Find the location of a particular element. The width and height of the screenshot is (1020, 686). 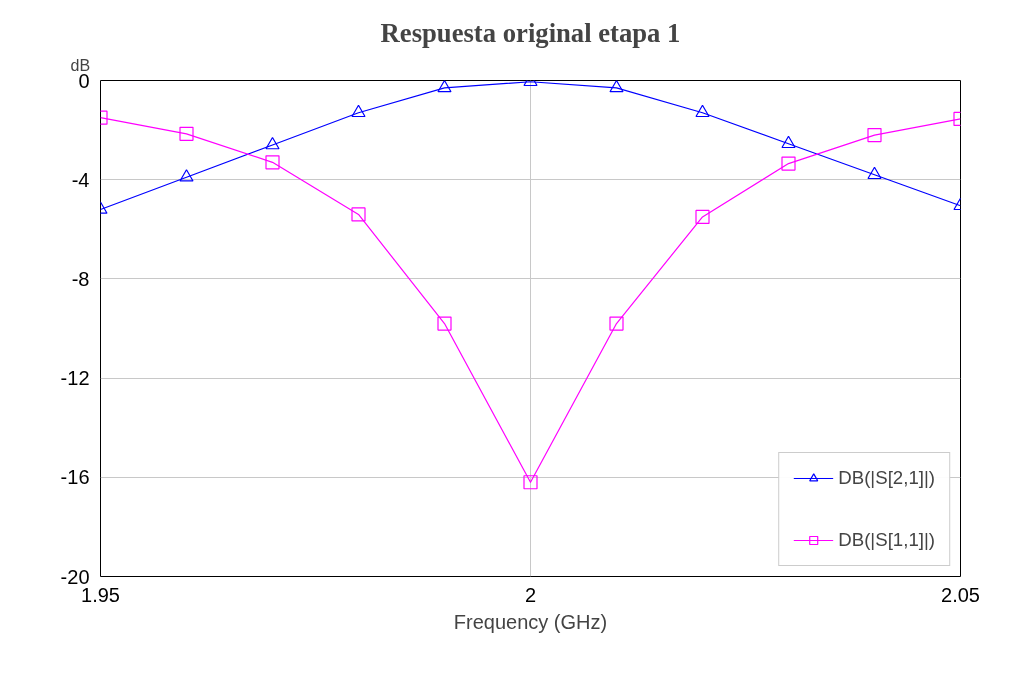

legend-label: DB(|S[1,1]|) is located at coordinates (886, 540).